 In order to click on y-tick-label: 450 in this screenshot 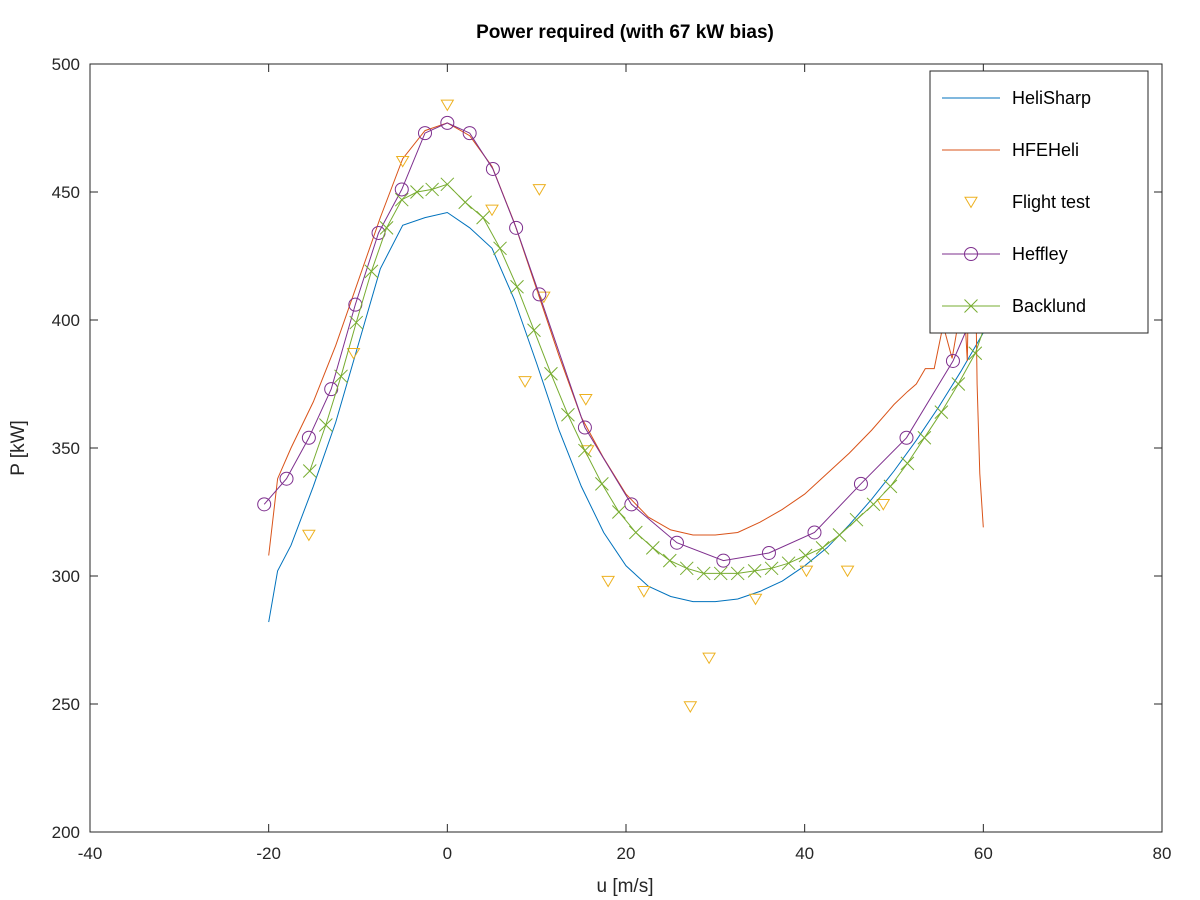, I will do `click(66, 192)`.